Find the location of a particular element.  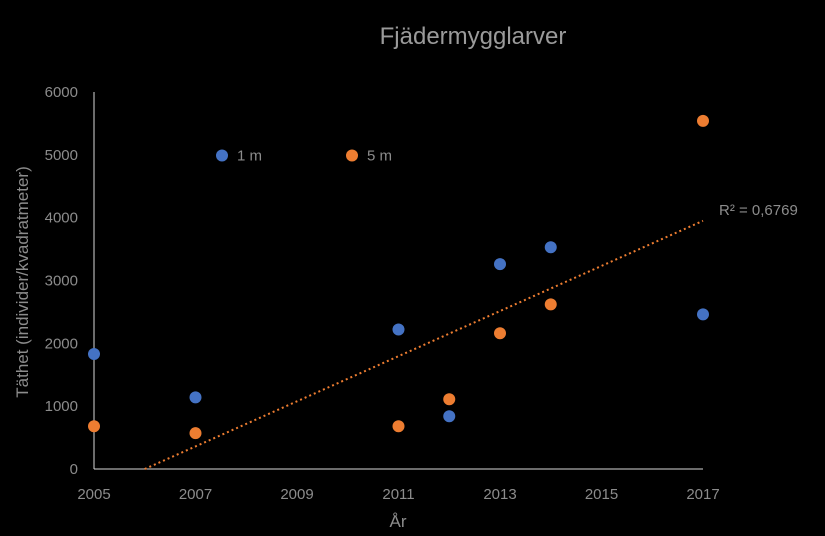

legend: 1 m 5 m is located at coordinates (304, 155).